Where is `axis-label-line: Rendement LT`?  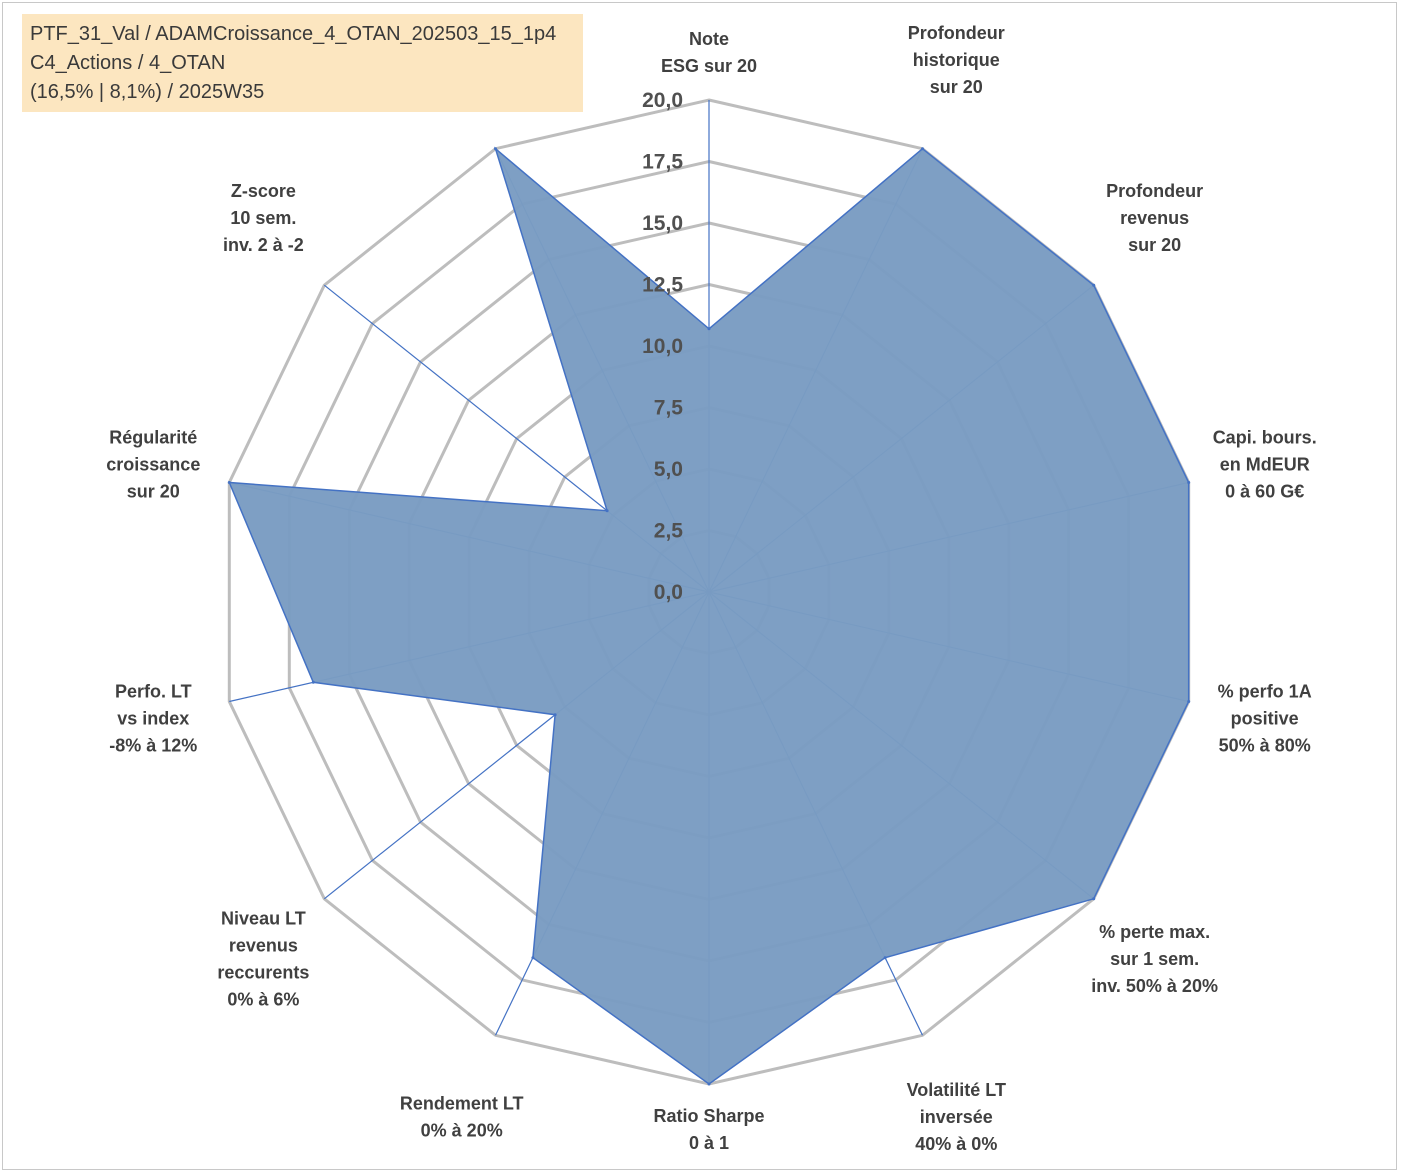 axis-label-line: Rendement LT is located at coordinates (462, 1104).